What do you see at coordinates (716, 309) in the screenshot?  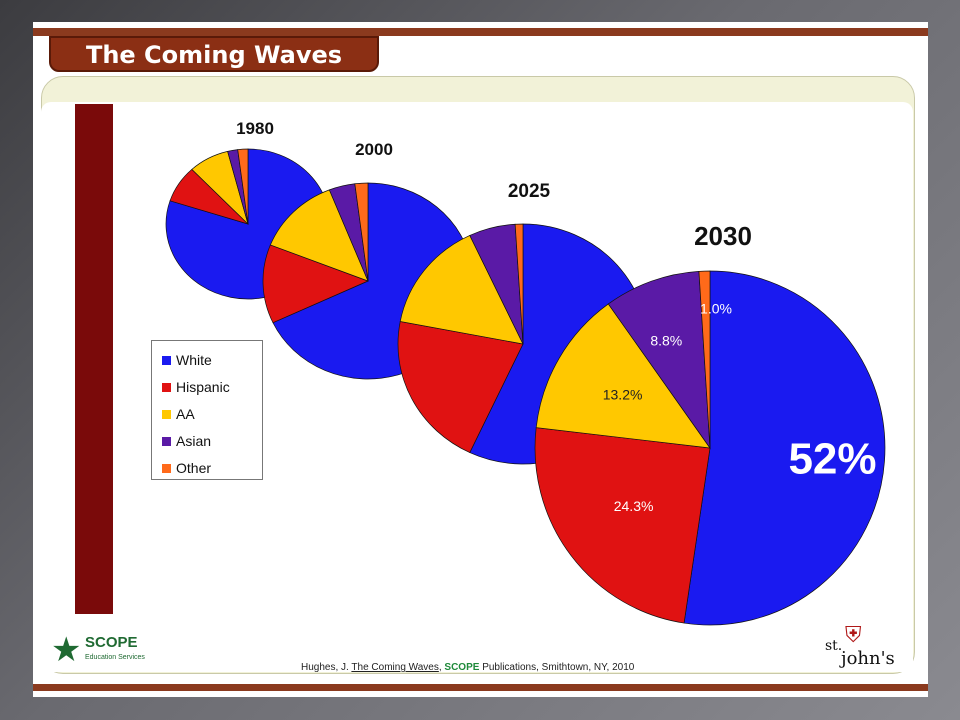 I see `slice-label-other: 1.0%` at bounding box center [716, 309].